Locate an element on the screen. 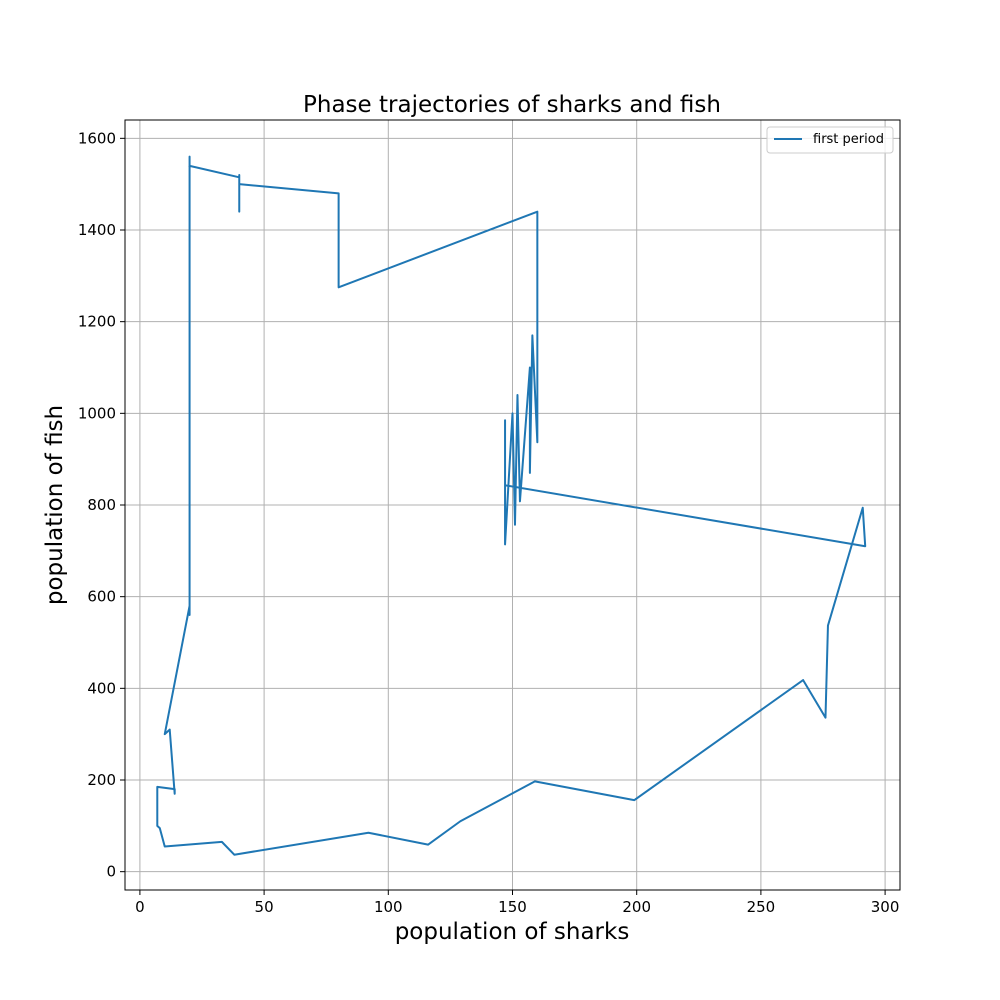 The image size is (1000, 1000). y-axis-label: population of fish is located at coordinates (55, 505).